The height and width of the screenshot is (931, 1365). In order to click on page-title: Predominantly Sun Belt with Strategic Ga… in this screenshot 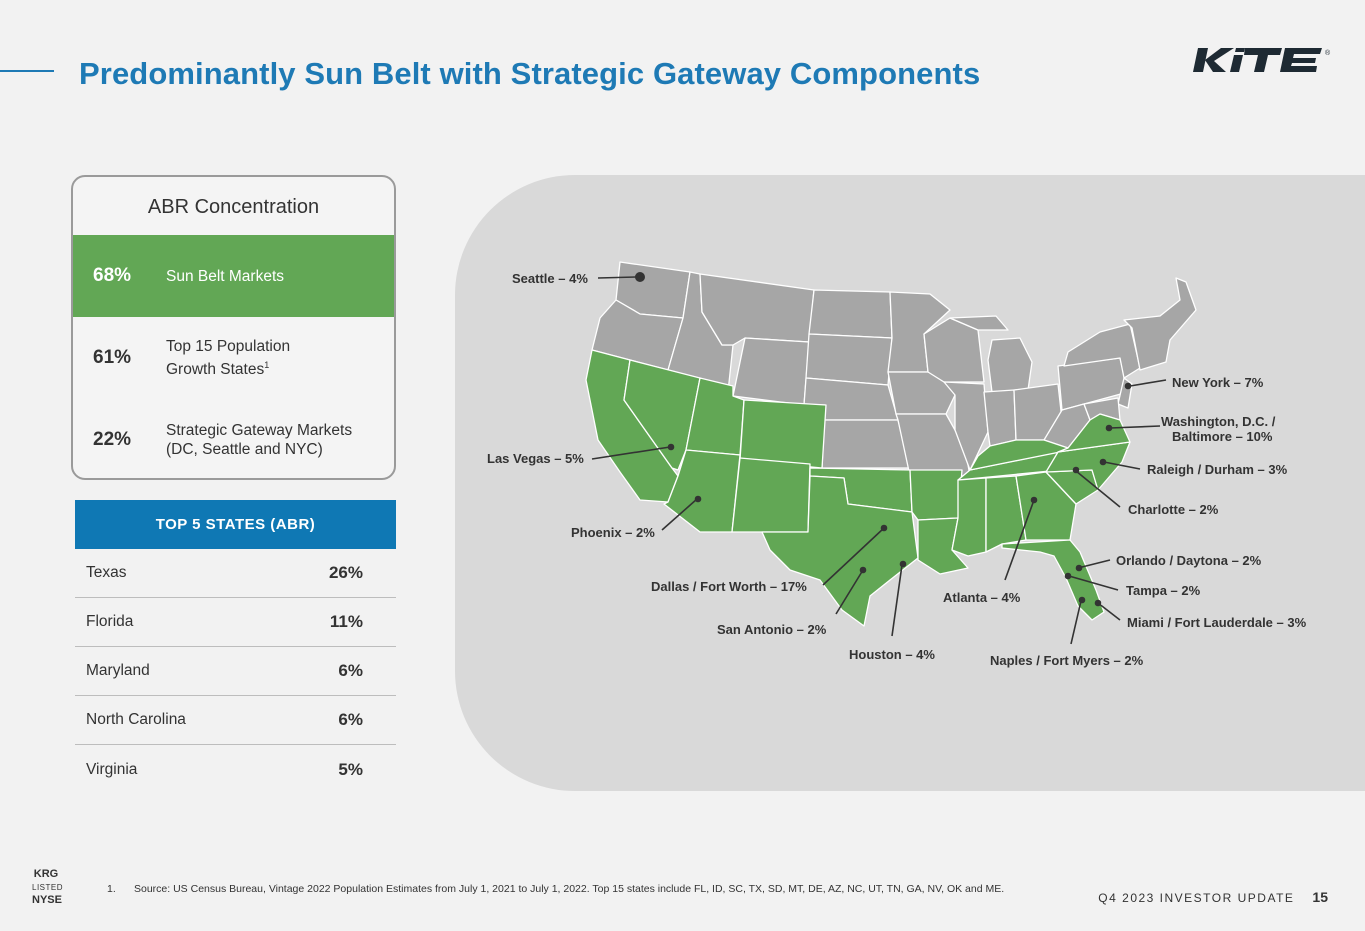, I will do `click(530, 73)`.